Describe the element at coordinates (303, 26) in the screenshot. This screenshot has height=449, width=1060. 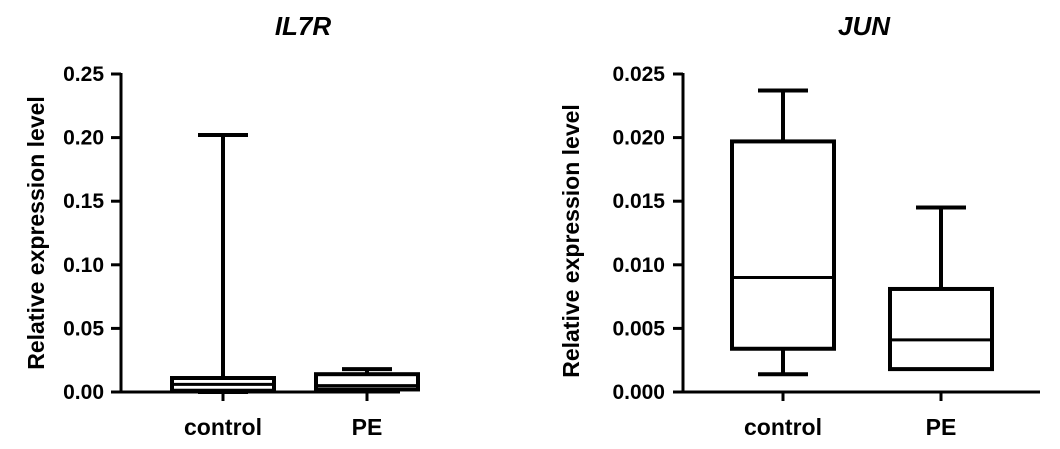
I see `il7r-chart-title: IL7R` at that location.